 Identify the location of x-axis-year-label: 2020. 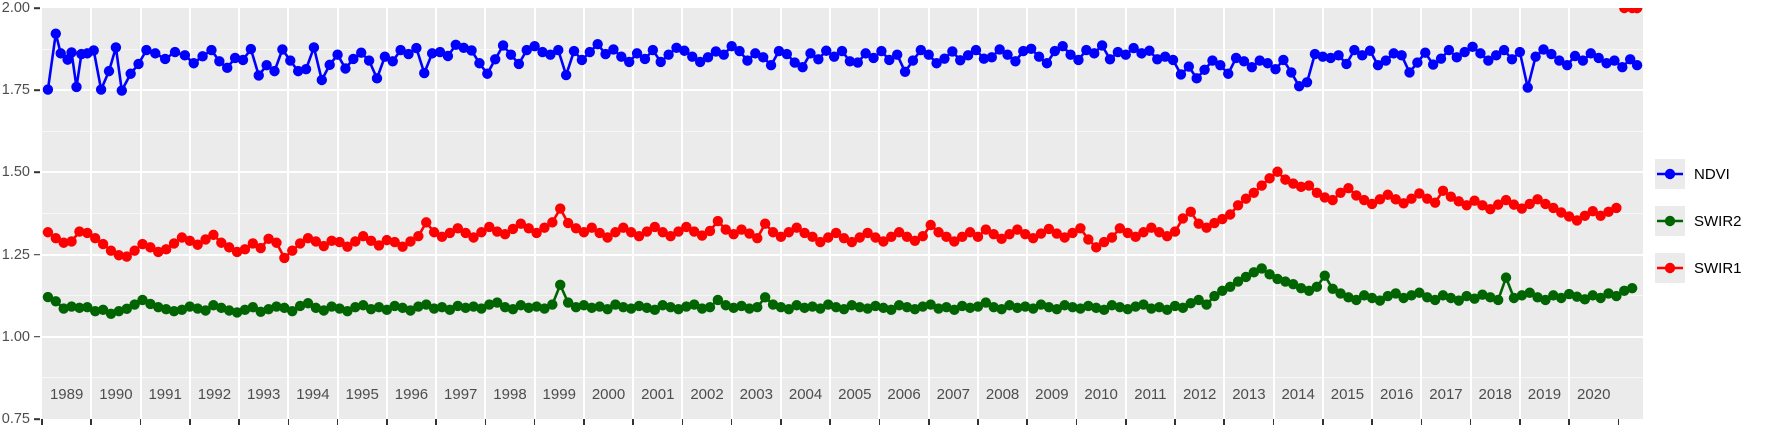
(1594, 394).